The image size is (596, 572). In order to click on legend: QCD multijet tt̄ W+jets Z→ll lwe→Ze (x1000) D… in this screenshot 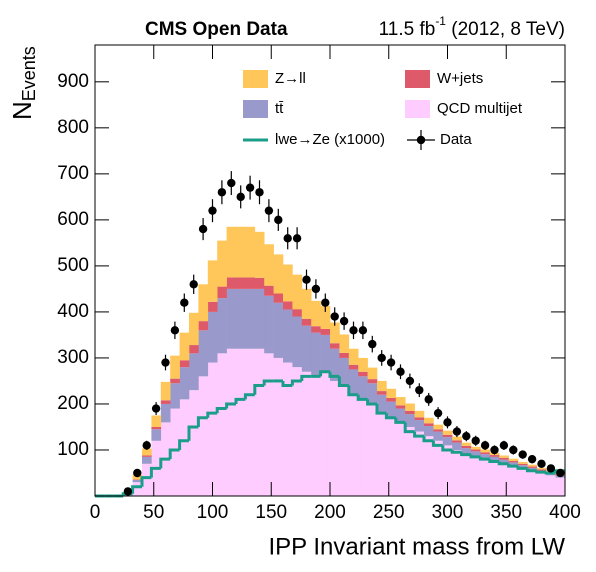, I will do `click(383, 110)`.